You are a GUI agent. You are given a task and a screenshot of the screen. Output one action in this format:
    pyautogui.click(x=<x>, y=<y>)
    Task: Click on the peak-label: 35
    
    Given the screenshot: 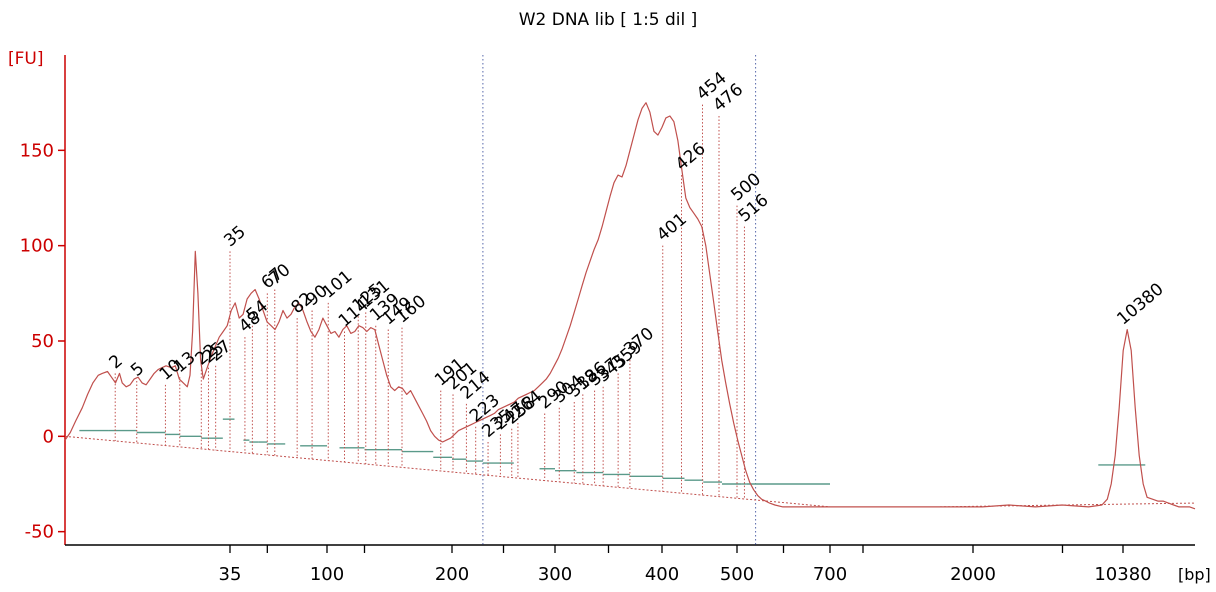 What is the action you would take?
    pyautogui.click(x=234, y=236)
    